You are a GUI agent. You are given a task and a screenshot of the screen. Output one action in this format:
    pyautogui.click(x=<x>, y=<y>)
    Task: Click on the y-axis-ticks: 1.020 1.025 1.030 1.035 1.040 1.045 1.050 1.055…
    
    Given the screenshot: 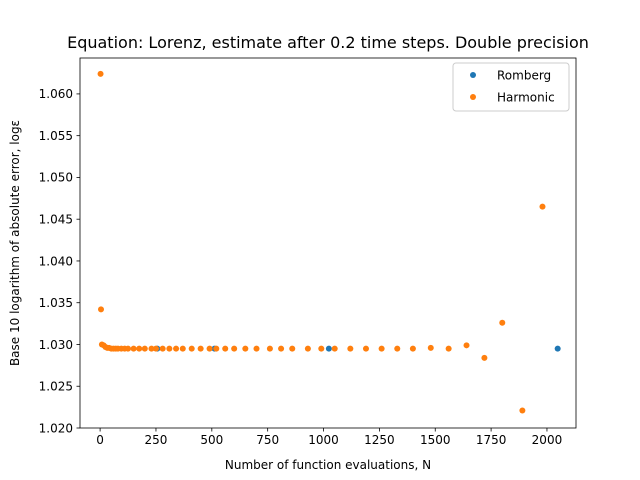 What is the action you would take?
    pyautogui.click(x=59, y=261)
    